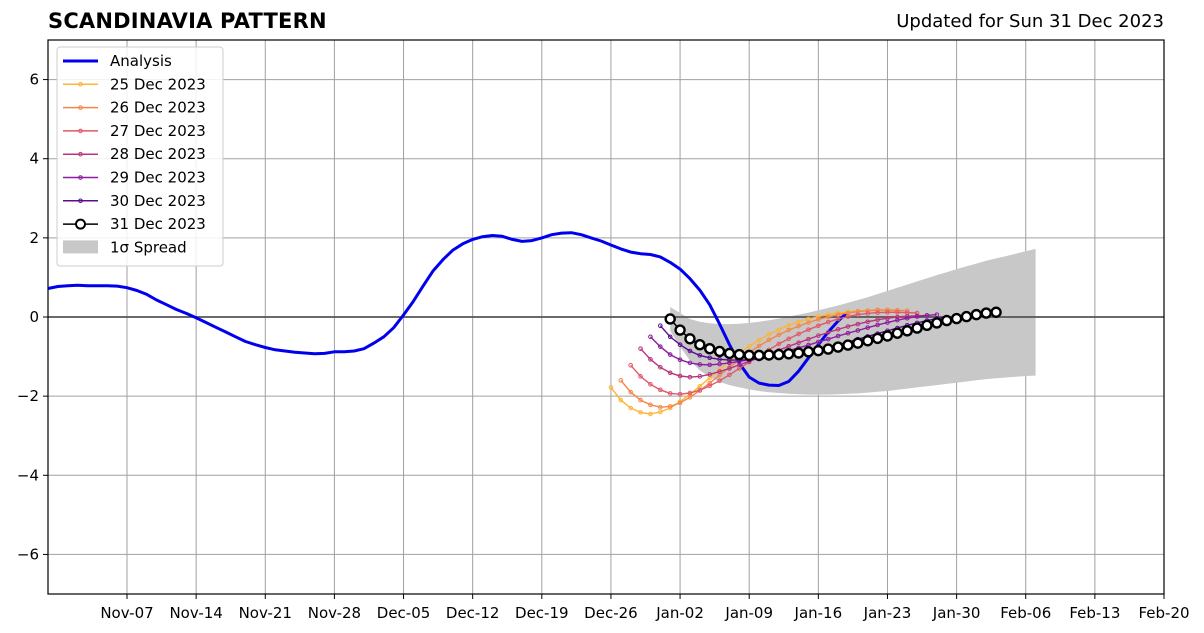 This screenshot has height=633, width=1204. I want to click on y-tick-label: 6, so click(34, 80).